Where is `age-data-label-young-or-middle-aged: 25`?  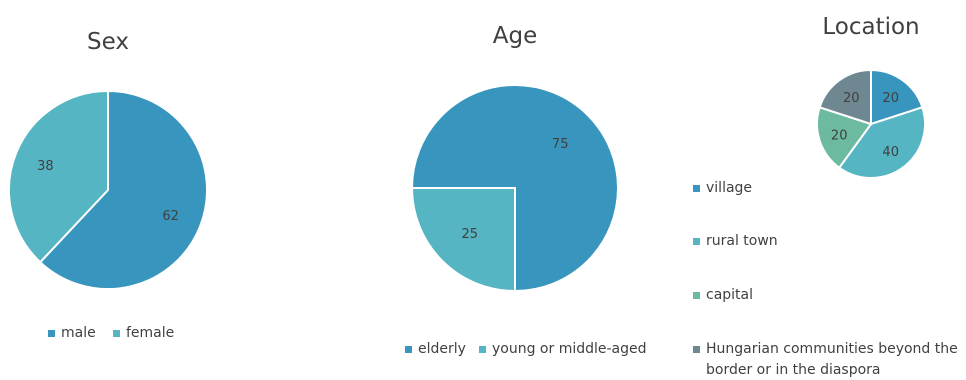 age-data-label-young-or-middle-aged: 25 is located at coordinates (470, 234).